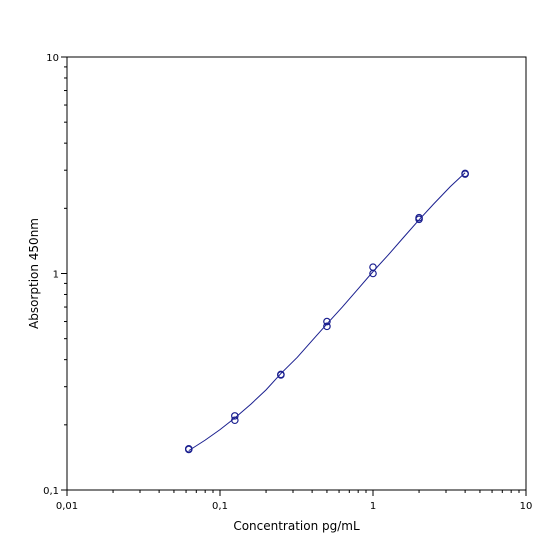 The height and width of the screenshot is (545, 546). I want to click on y-tick-label: 0,1, so click(51, 491).